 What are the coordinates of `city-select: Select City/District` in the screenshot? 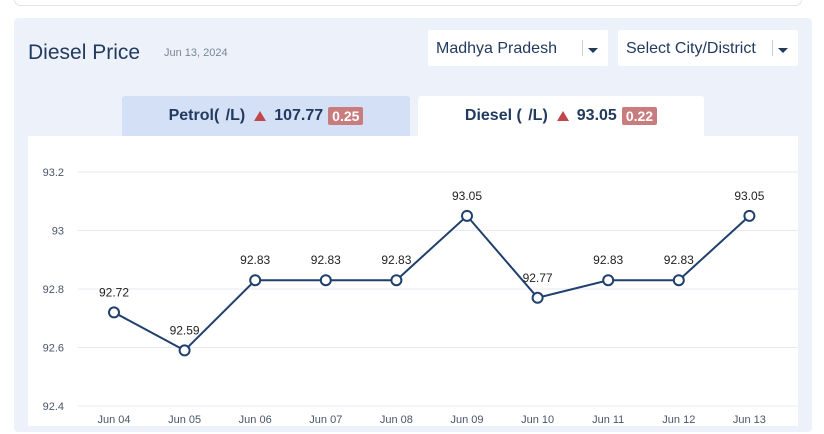 It's located at (708, 48).